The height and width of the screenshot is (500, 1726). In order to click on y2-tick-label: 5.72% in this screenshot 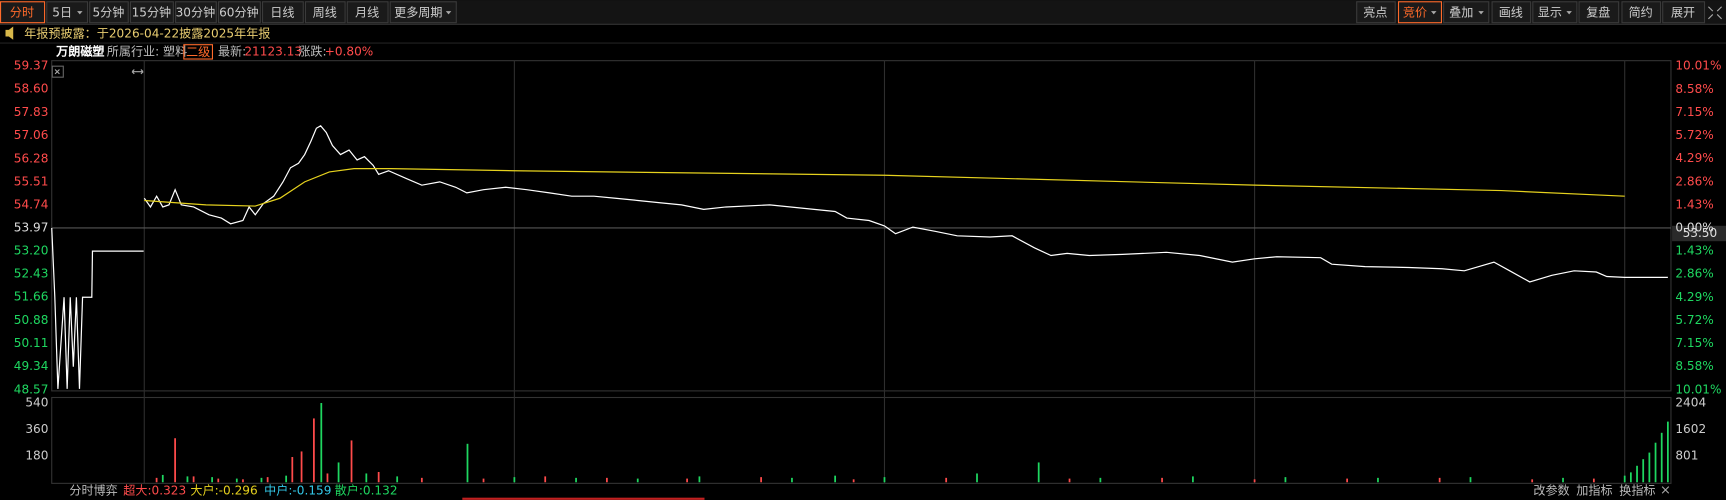, I will do `click(1694, 135)`.